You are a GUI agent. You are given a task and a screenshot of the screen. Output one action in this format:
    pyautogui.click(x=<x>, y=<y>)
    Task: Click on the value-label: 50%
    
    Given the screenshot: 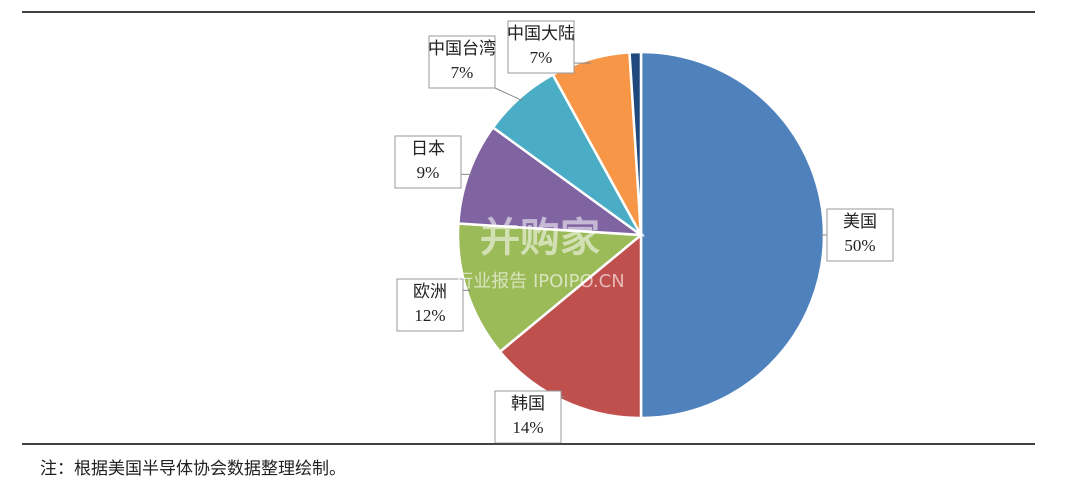 What is the action you would take?
    pyautogui.click(x=859, y=245)
    